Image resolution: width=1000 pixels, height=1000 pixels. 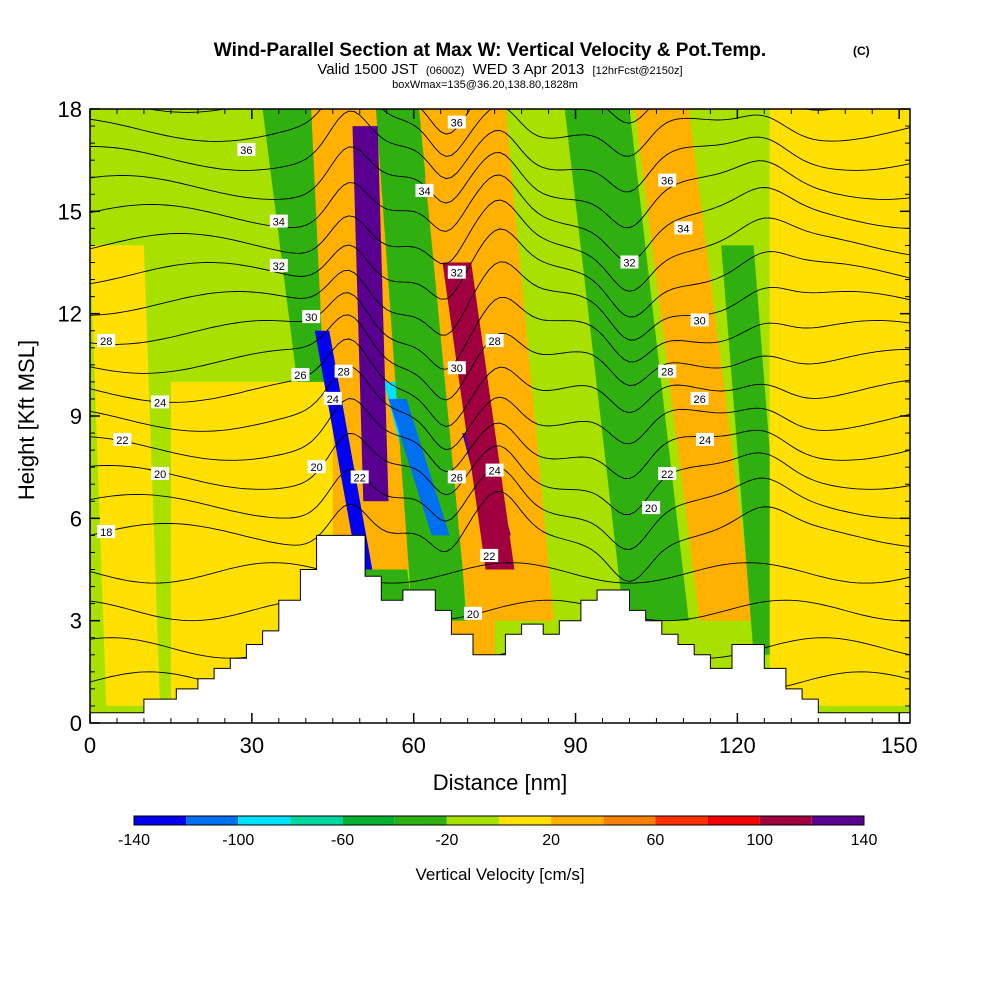 What do you see at coordinates (551, 840) in the screenshot?
I see `colorbar-tick-label: 20` at bounding box center [551, 840].